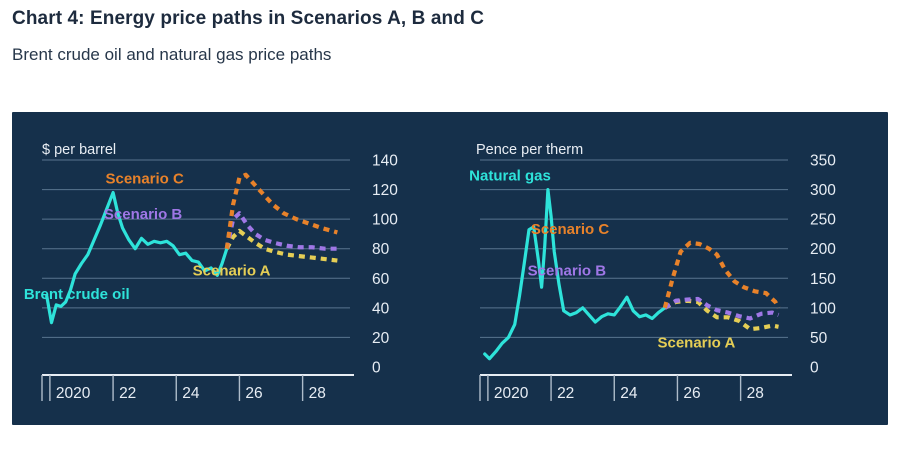  I want to click on y-axis-tick-label: 150, so click(823, 279).